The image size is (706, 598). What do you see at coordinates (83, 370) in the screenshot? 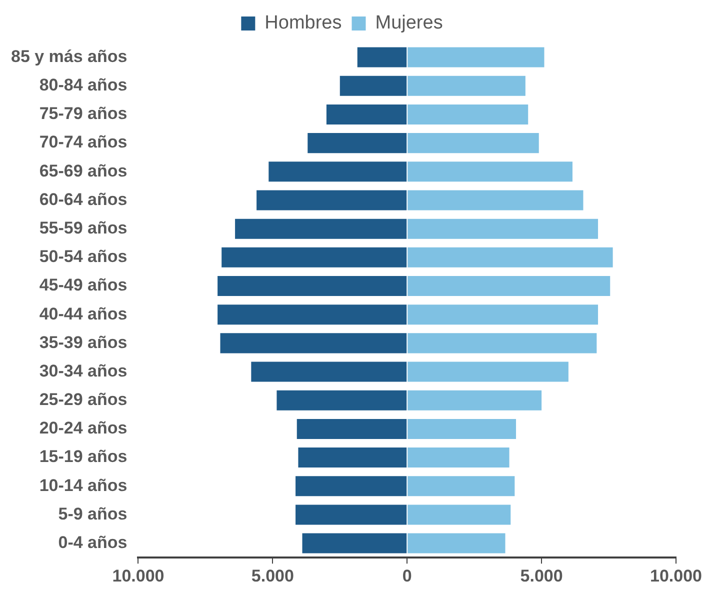
I see `y-tick-label: 30-34 años` at bounding box center [83, 370].